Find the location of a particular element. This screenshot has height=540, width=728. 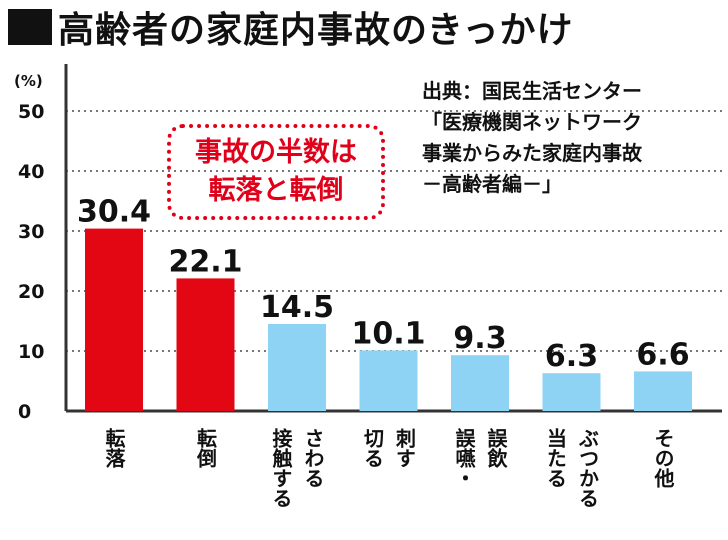

x-category-label-line: その他 is located at coordinates (663, 458).